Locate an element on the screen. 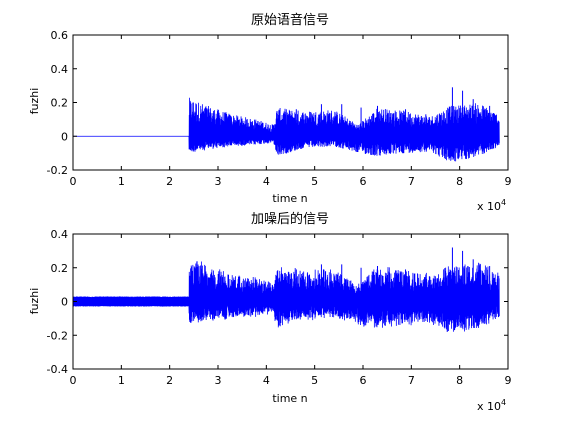 This screenshot has width=561, height=426. y-tick-label: 0.6 is located at coordinates (60, 35).